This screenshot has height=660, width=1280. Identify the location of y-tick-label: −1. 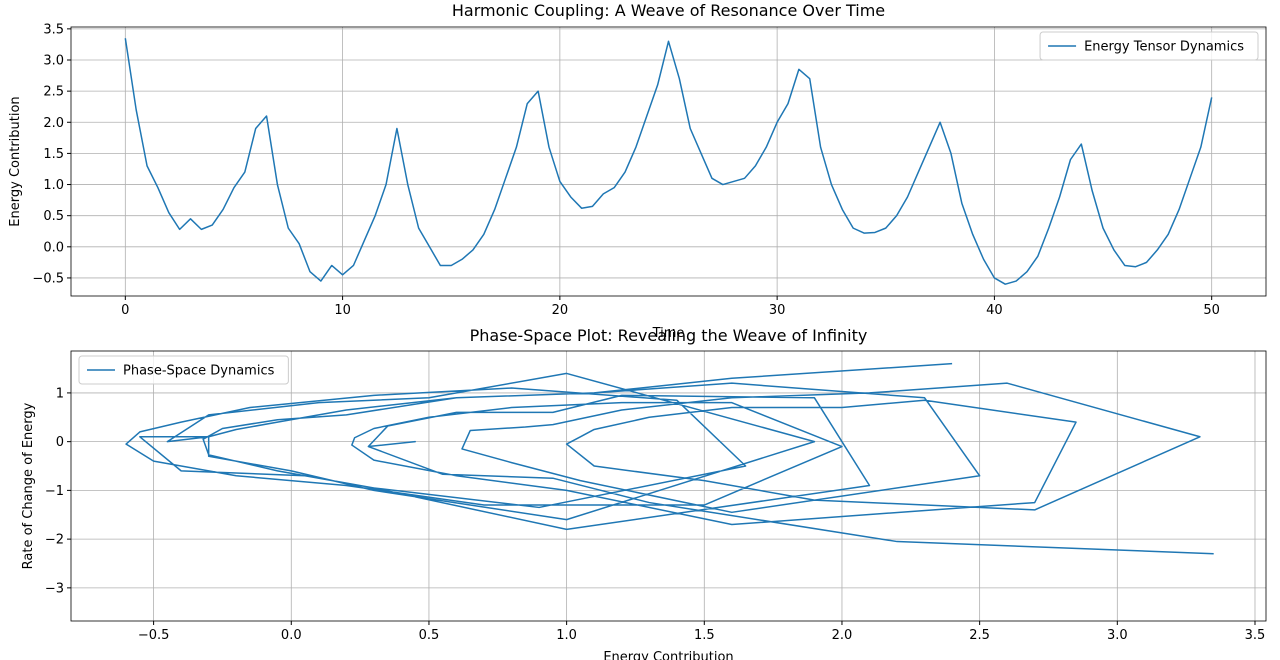
(54, 491).